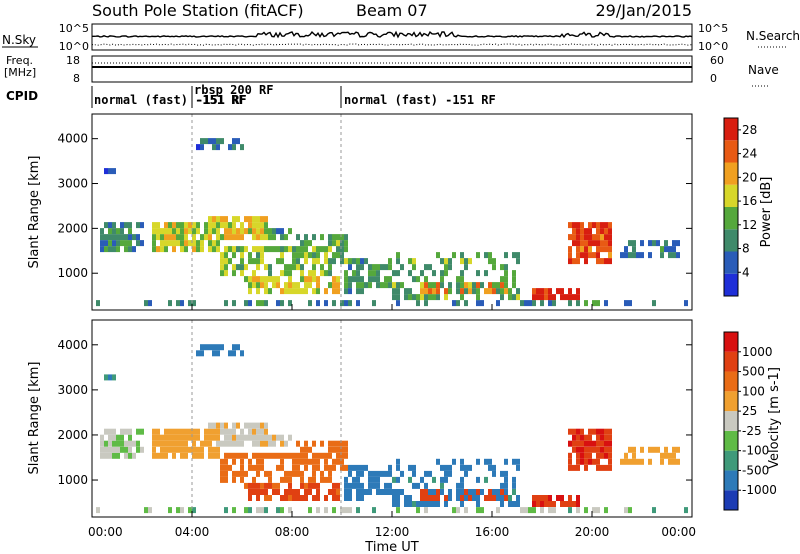  What do you see at coordinates (731, 401) in the screenshot?
I see `colorbar-segment` at bounding box center [731, 401].